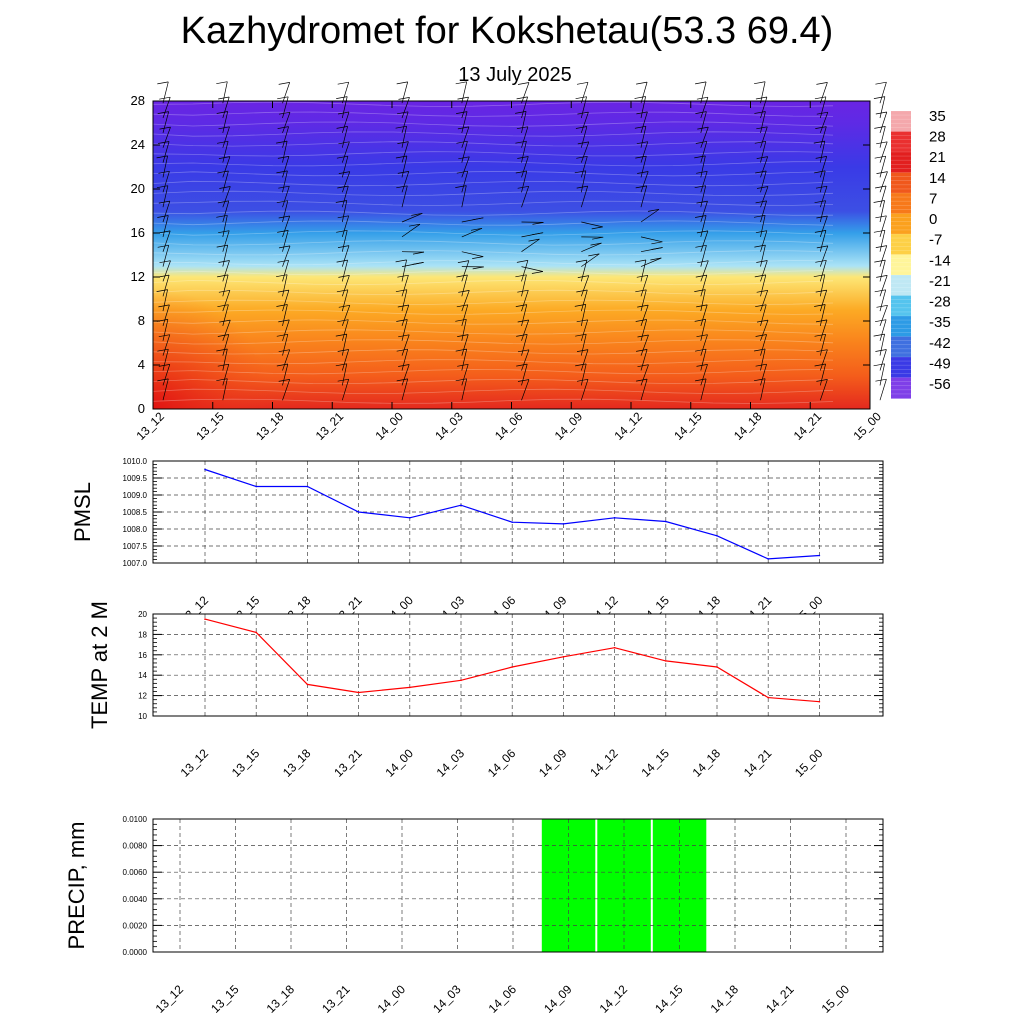  I want to click on color-bar-label: -14, so click(940, 260).